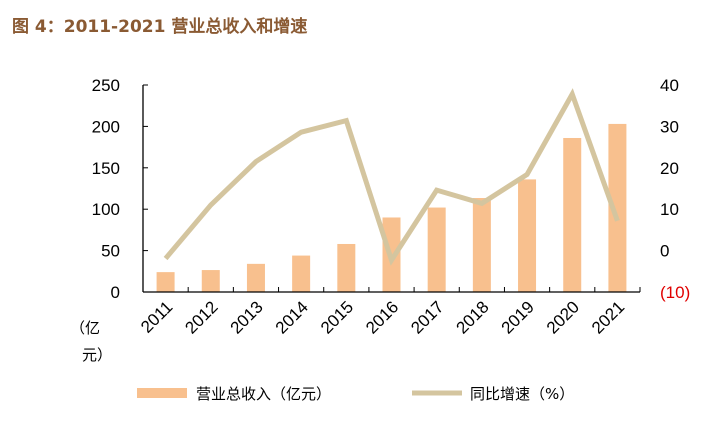  I want to click on right-y-tick-label: 10, so click(669, 209).